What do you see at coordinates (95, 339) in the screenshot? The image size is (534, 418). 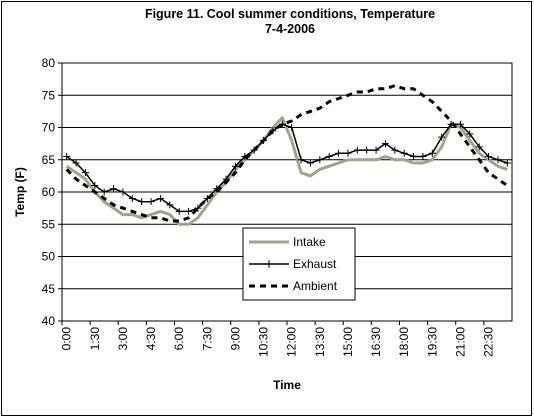 I see `x-tick-label: 1:30` at bounding box center [95, 339].